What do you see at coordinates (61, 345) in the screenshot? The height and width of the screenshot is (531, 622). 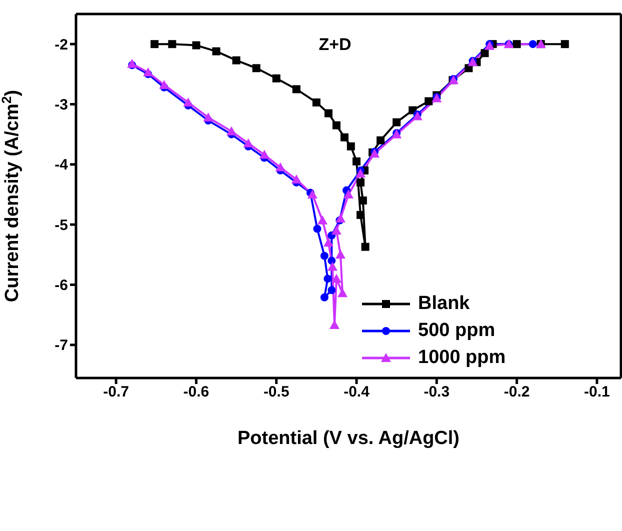 I see `y-tick-label: -7` at bounding box center [61, 345].